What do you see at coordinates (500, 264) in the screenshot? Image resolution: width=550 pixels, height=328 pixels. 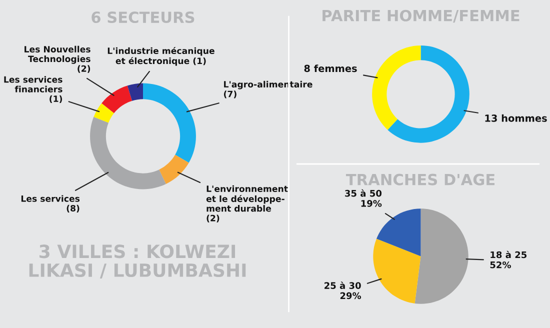 I see `data-label: 52%` at bounding box center [500, 264].